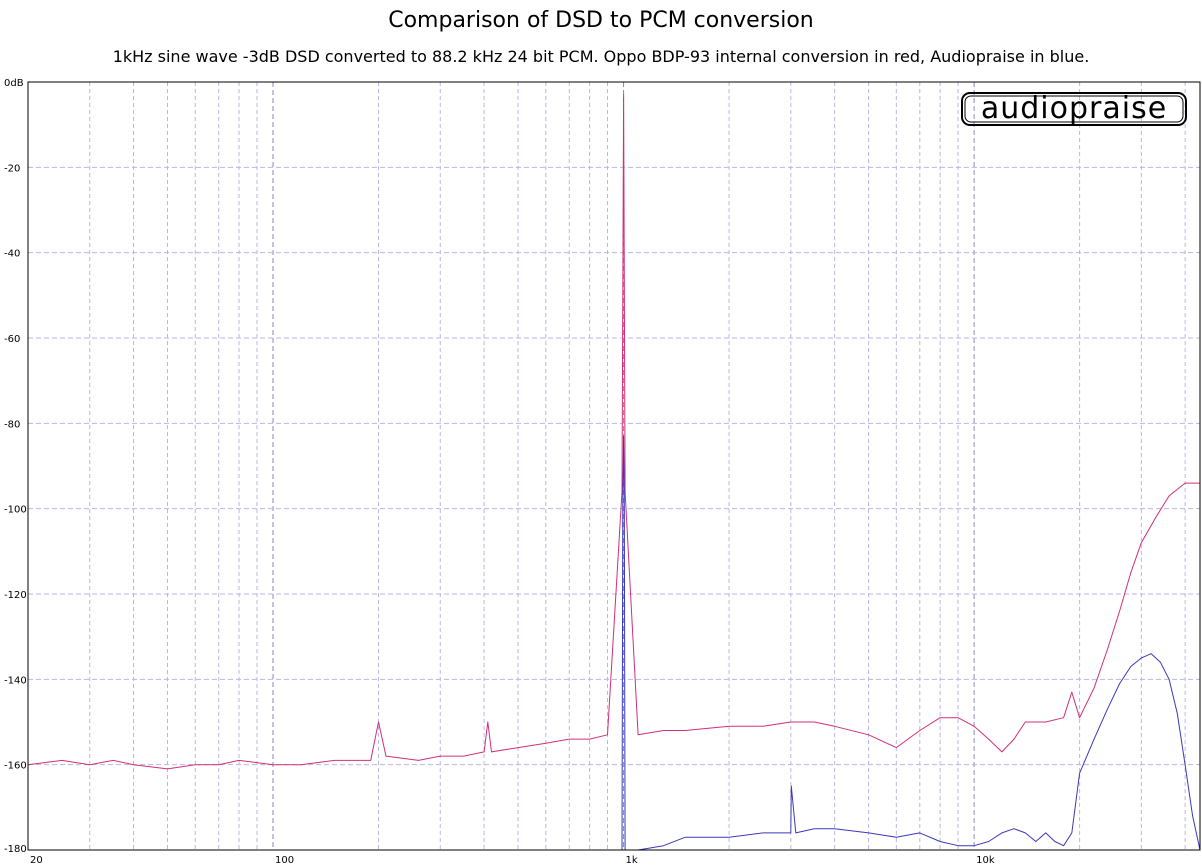 Image resolution: width=1202 pixels, height=865 pixels. What do you see at coordinates (985, 860) in the screenshot?
I see `x-tick-label: 10k` at bounding box center [985, 860].